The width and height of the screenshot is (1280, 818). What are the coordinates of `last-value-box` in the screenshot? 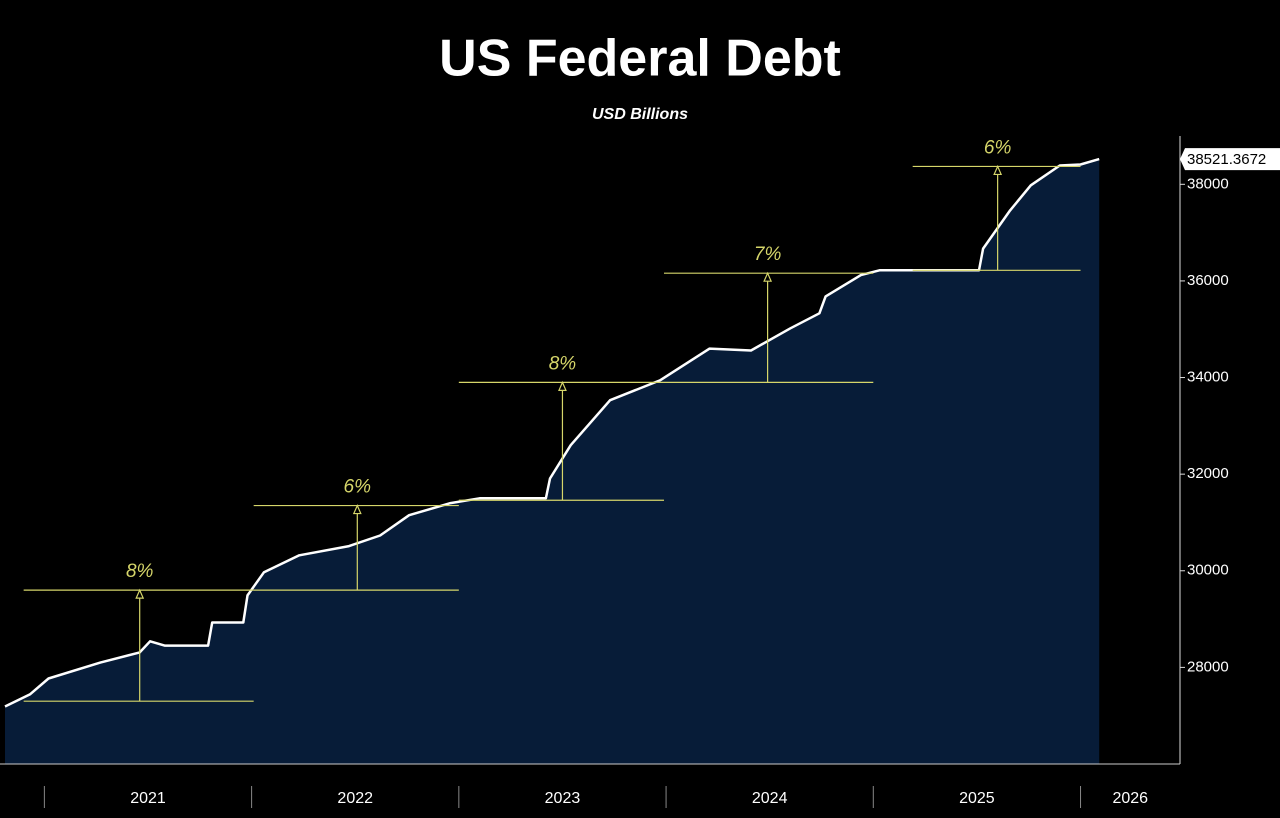 It's located at (1230, 159).